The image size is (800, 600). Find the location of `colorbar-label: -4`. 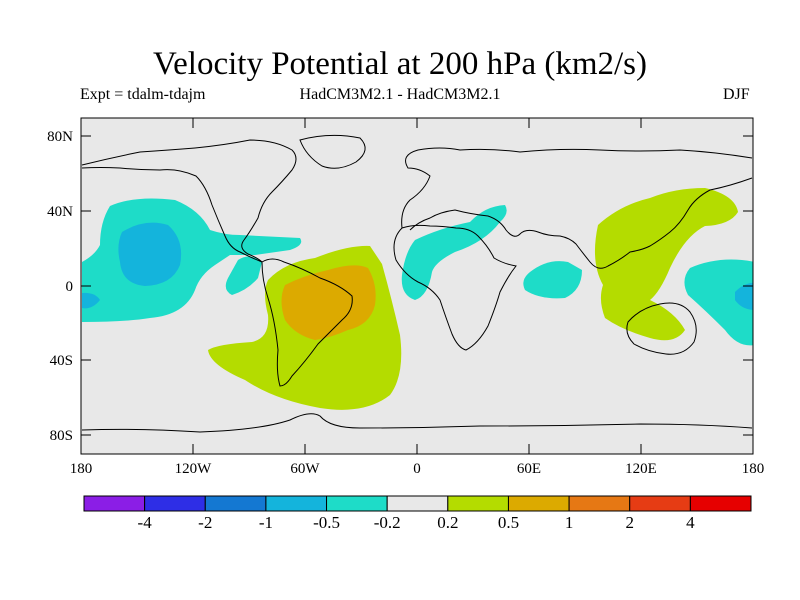

colorbar-label: -4 is located at coordinates (145, 522).